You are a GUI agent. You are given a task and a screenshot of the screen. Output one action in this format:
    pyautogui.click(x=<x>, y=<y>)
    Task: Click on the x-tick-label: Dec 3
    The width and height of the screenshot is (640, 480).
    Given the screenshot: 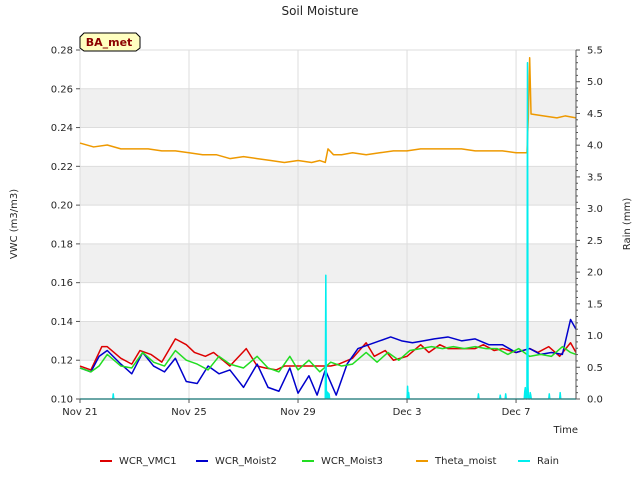 What is the action you would take?
    pyautogui.click(x=407, y=412)
    